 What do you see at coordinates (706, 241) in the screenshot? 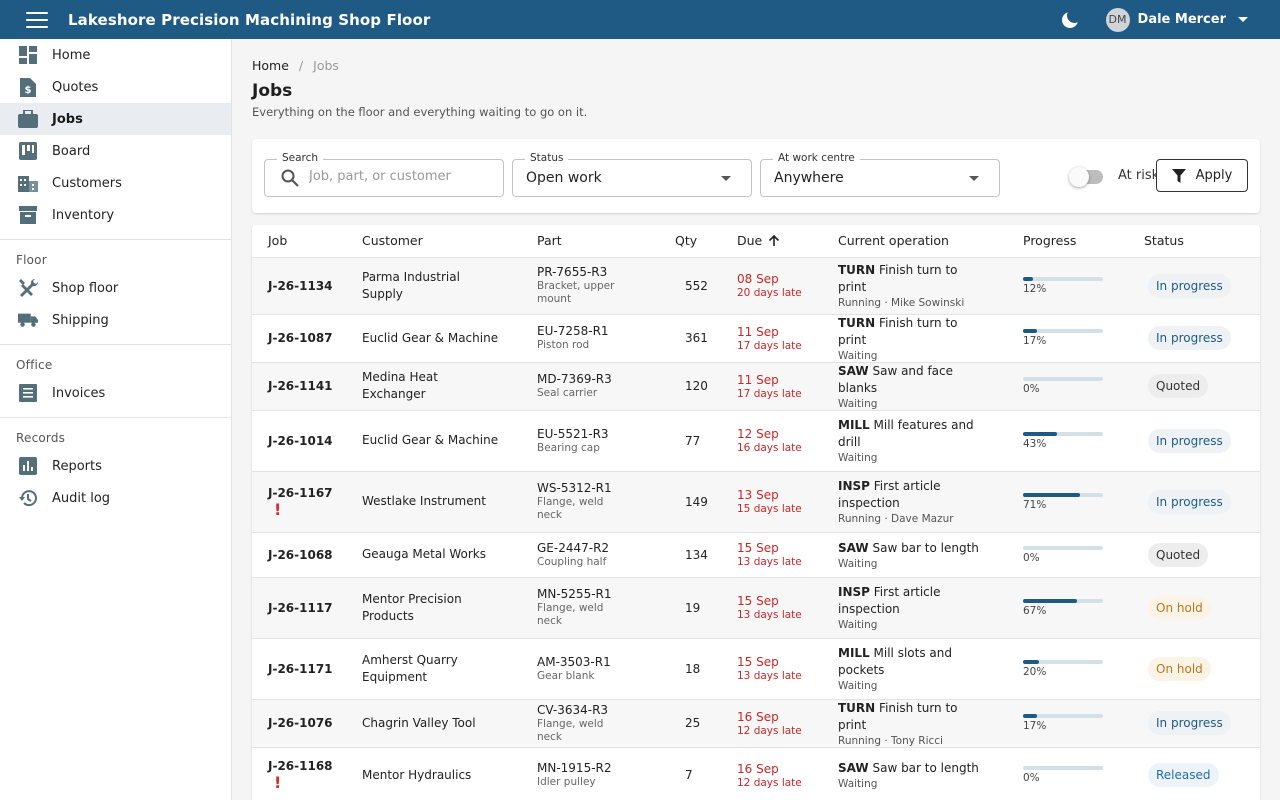
I see `column-header-qty: Qty` at bounding box center [706, 241].